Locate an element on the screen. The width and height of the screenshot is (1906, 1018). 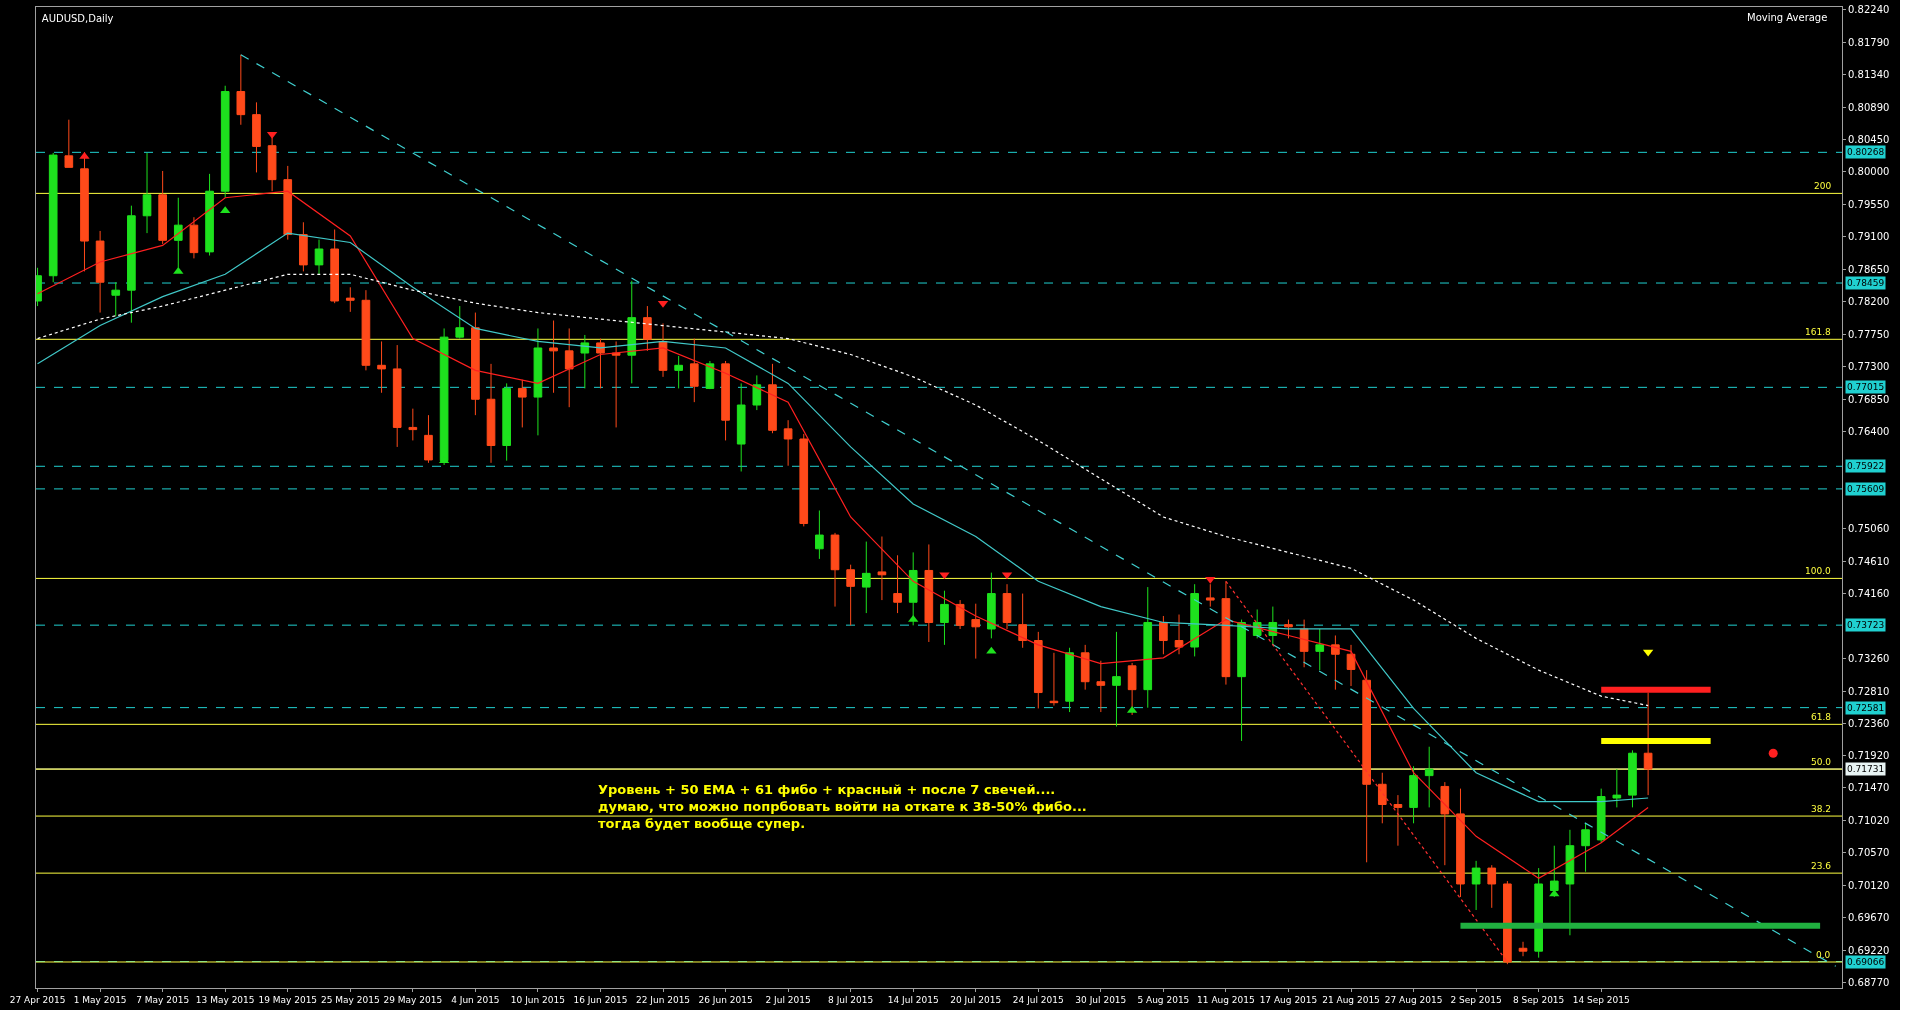
annotation: 161.8 is located at coordinates (1818, 332).